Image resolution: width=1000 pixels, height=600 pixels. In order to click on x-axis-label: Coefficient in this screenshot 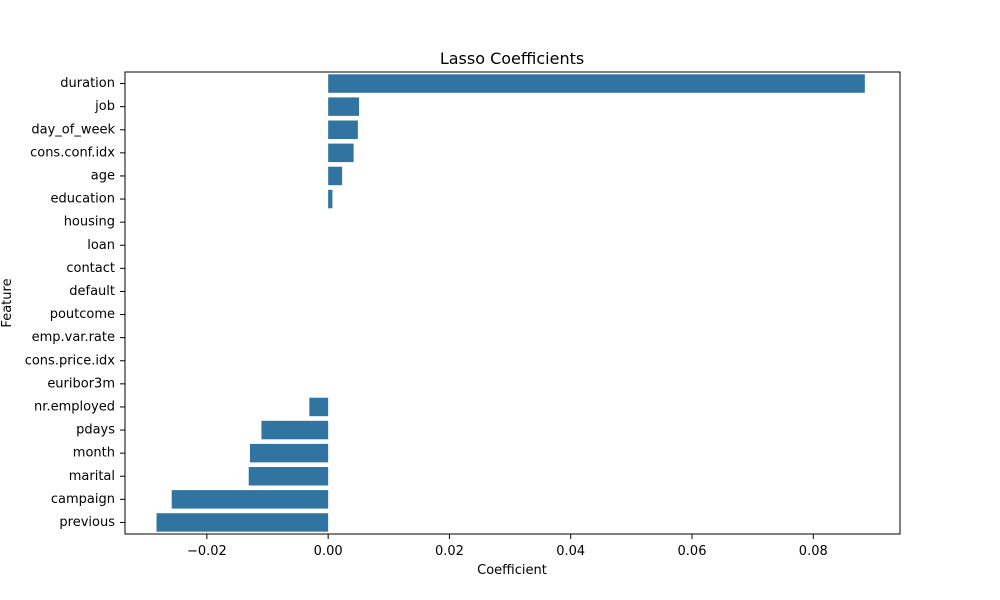, I will do `click(512, 570)`.